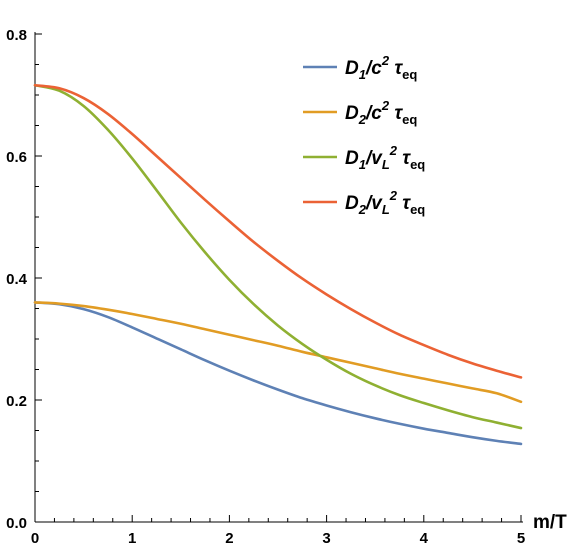  What do you see at coordinates (381, 112) in the screenshot?
I see `legend-label: D2/c2 τeq` at bounding box center [381, 112].